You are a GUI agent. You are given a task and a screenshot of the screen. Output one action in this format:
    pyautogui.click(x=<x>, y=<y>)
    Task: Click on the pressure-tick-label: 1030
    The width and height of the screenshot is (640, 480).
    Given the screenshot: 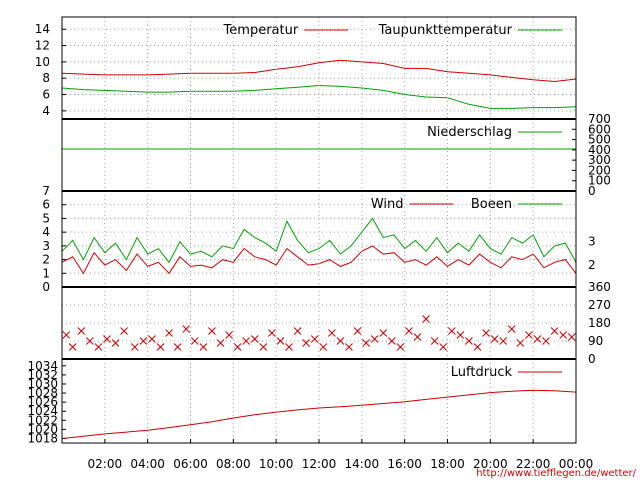 What is the action you would take?
    pyautogui.click(x=42, y=384)
    